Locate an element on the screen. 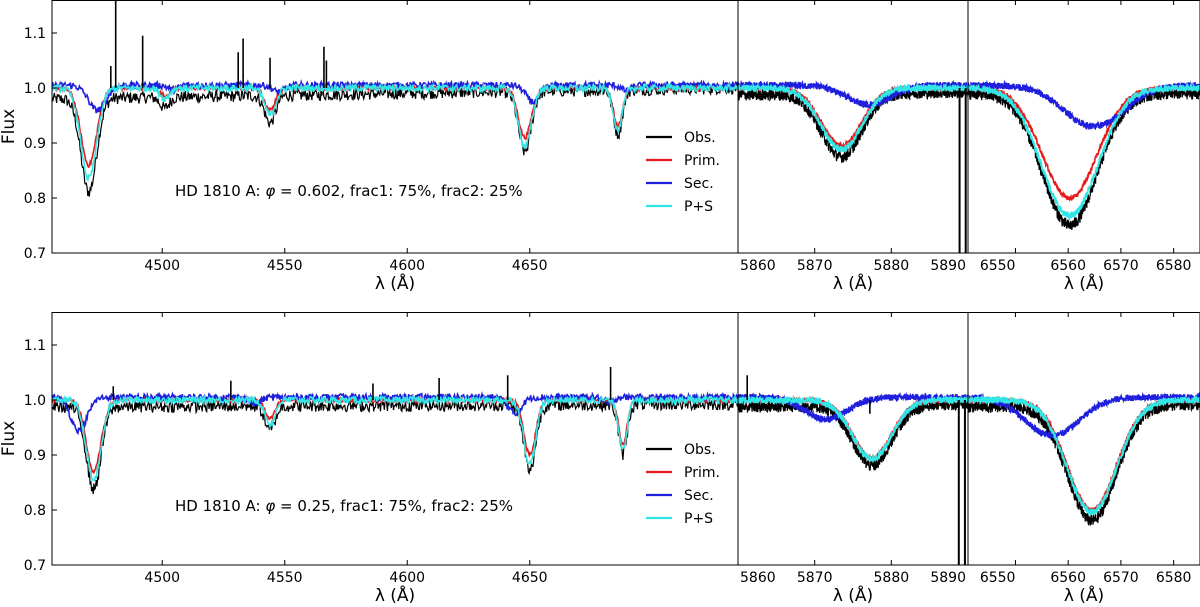 The height and width of the screenshot is (607, 1200). panel-1-3: 6550 6560 6570 6580 λ (Å) is located at coordinates (1083, 147).